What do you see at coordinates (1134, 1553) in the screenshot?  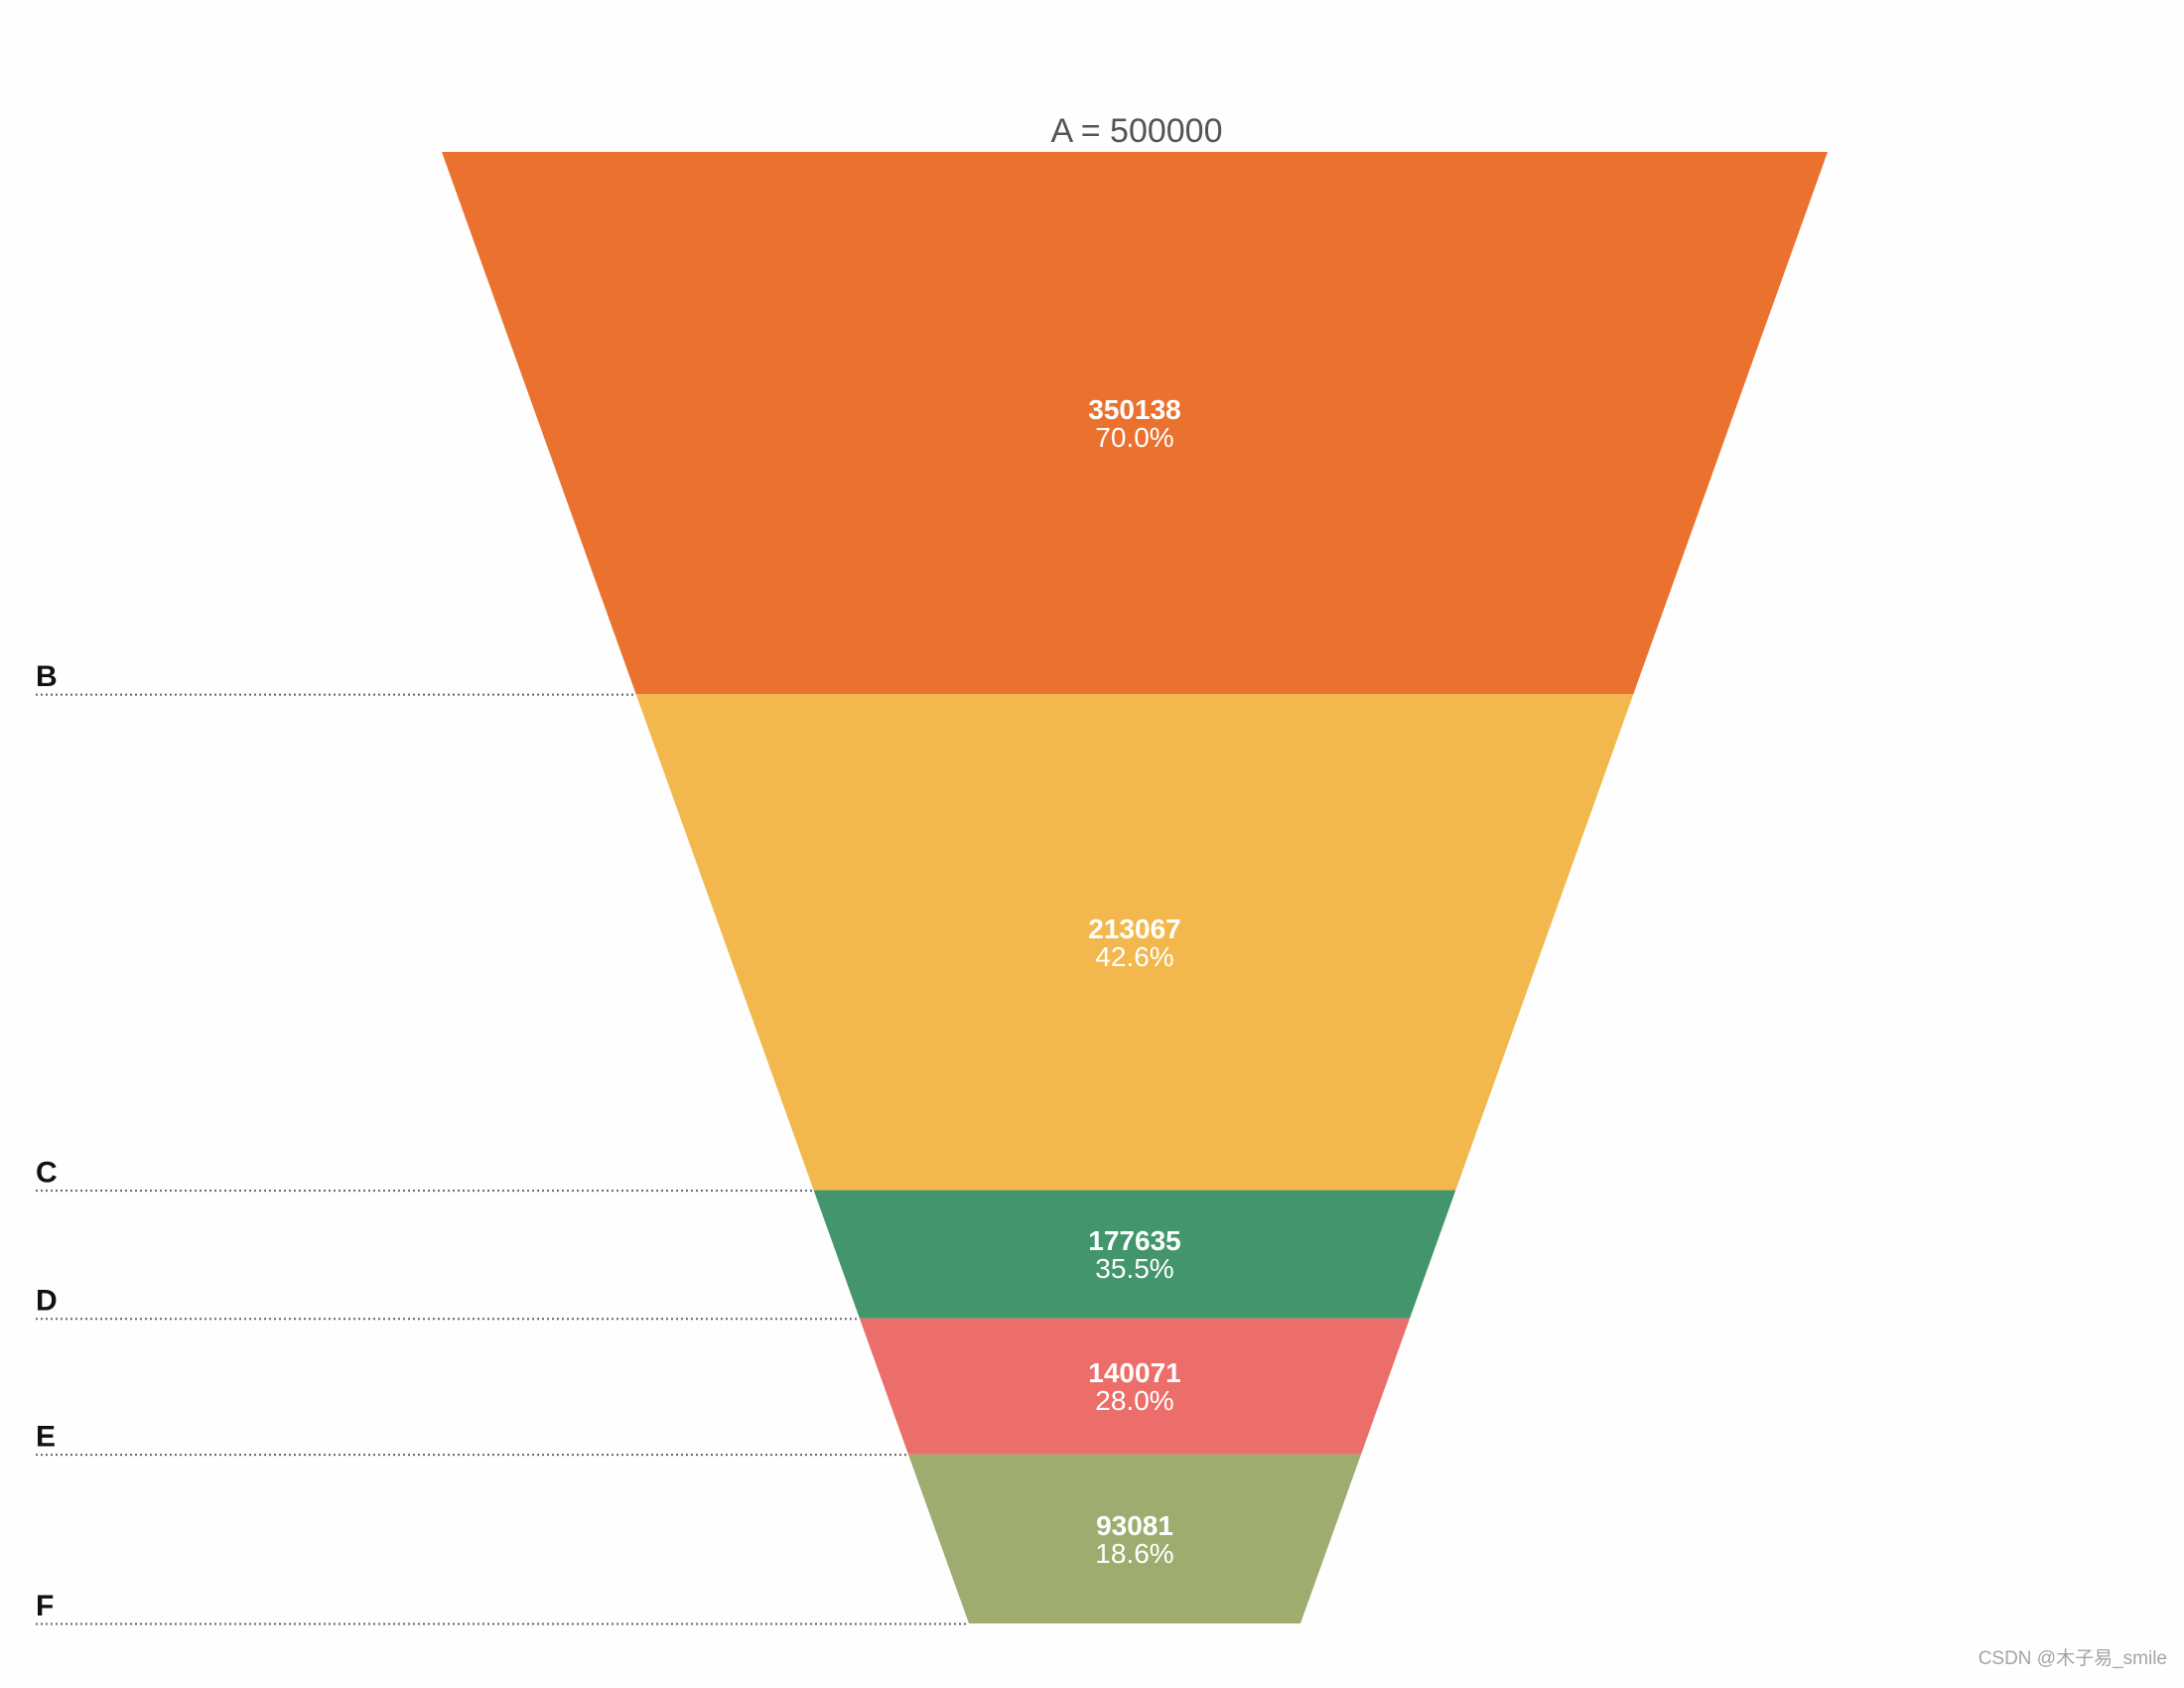 I see `percent-label-f: 18.6%` at bounding box center [1134, 1553].